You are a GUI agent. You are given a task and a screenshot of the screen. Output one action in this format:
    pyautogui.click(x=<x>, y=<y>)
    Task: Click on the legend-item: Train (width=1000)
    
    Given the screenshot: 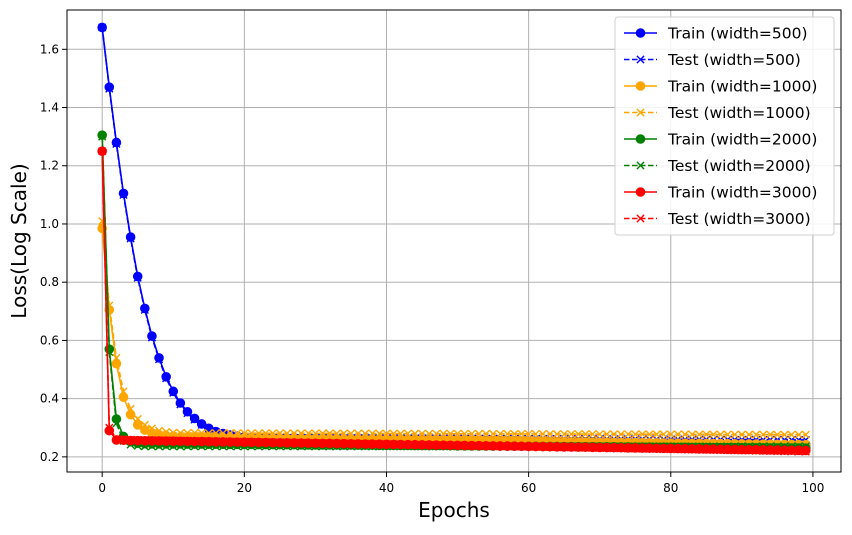 What is the action you would take?
    pyautogui.click(x=720, y=87)
    